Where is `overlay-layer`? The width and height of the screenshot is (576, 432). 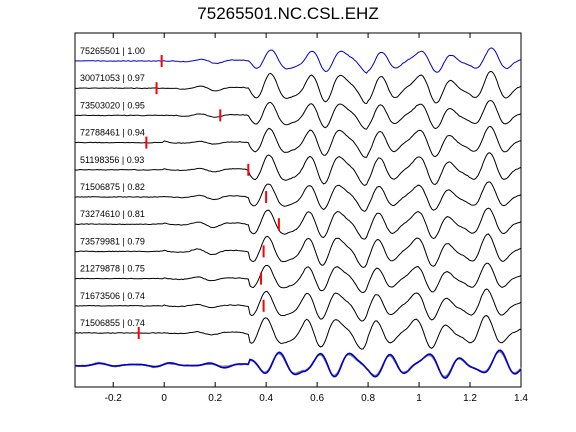
overlay-layer is located at coordinates (298, 364).